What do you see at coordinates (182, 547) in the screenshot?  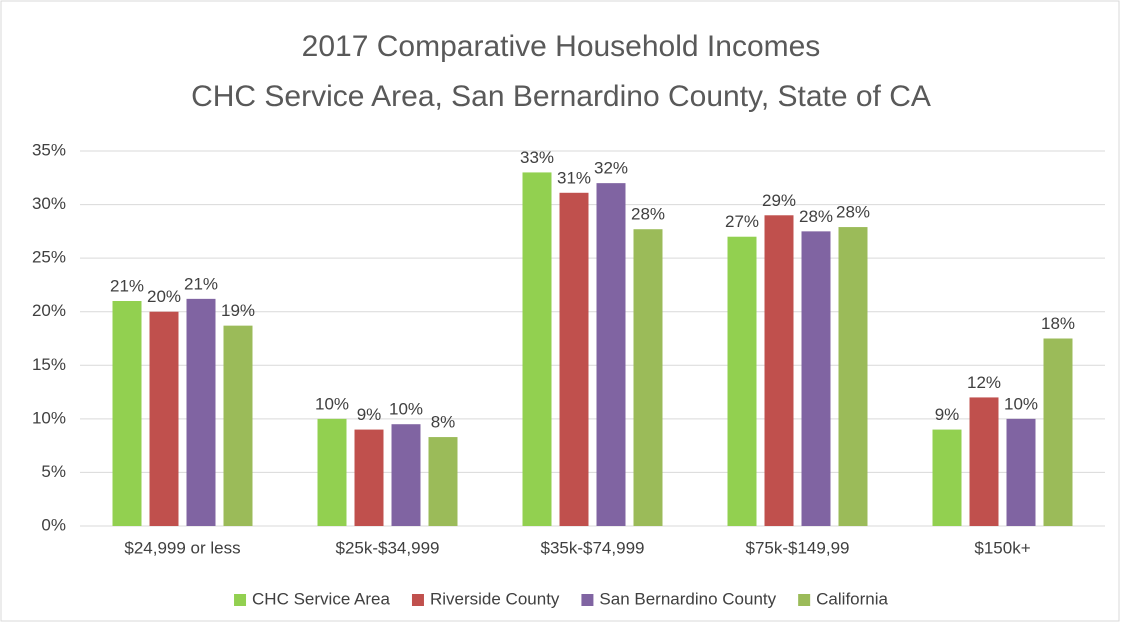 I see `x-tick-label: $24,999 or less` at bounding box center [182, 547].